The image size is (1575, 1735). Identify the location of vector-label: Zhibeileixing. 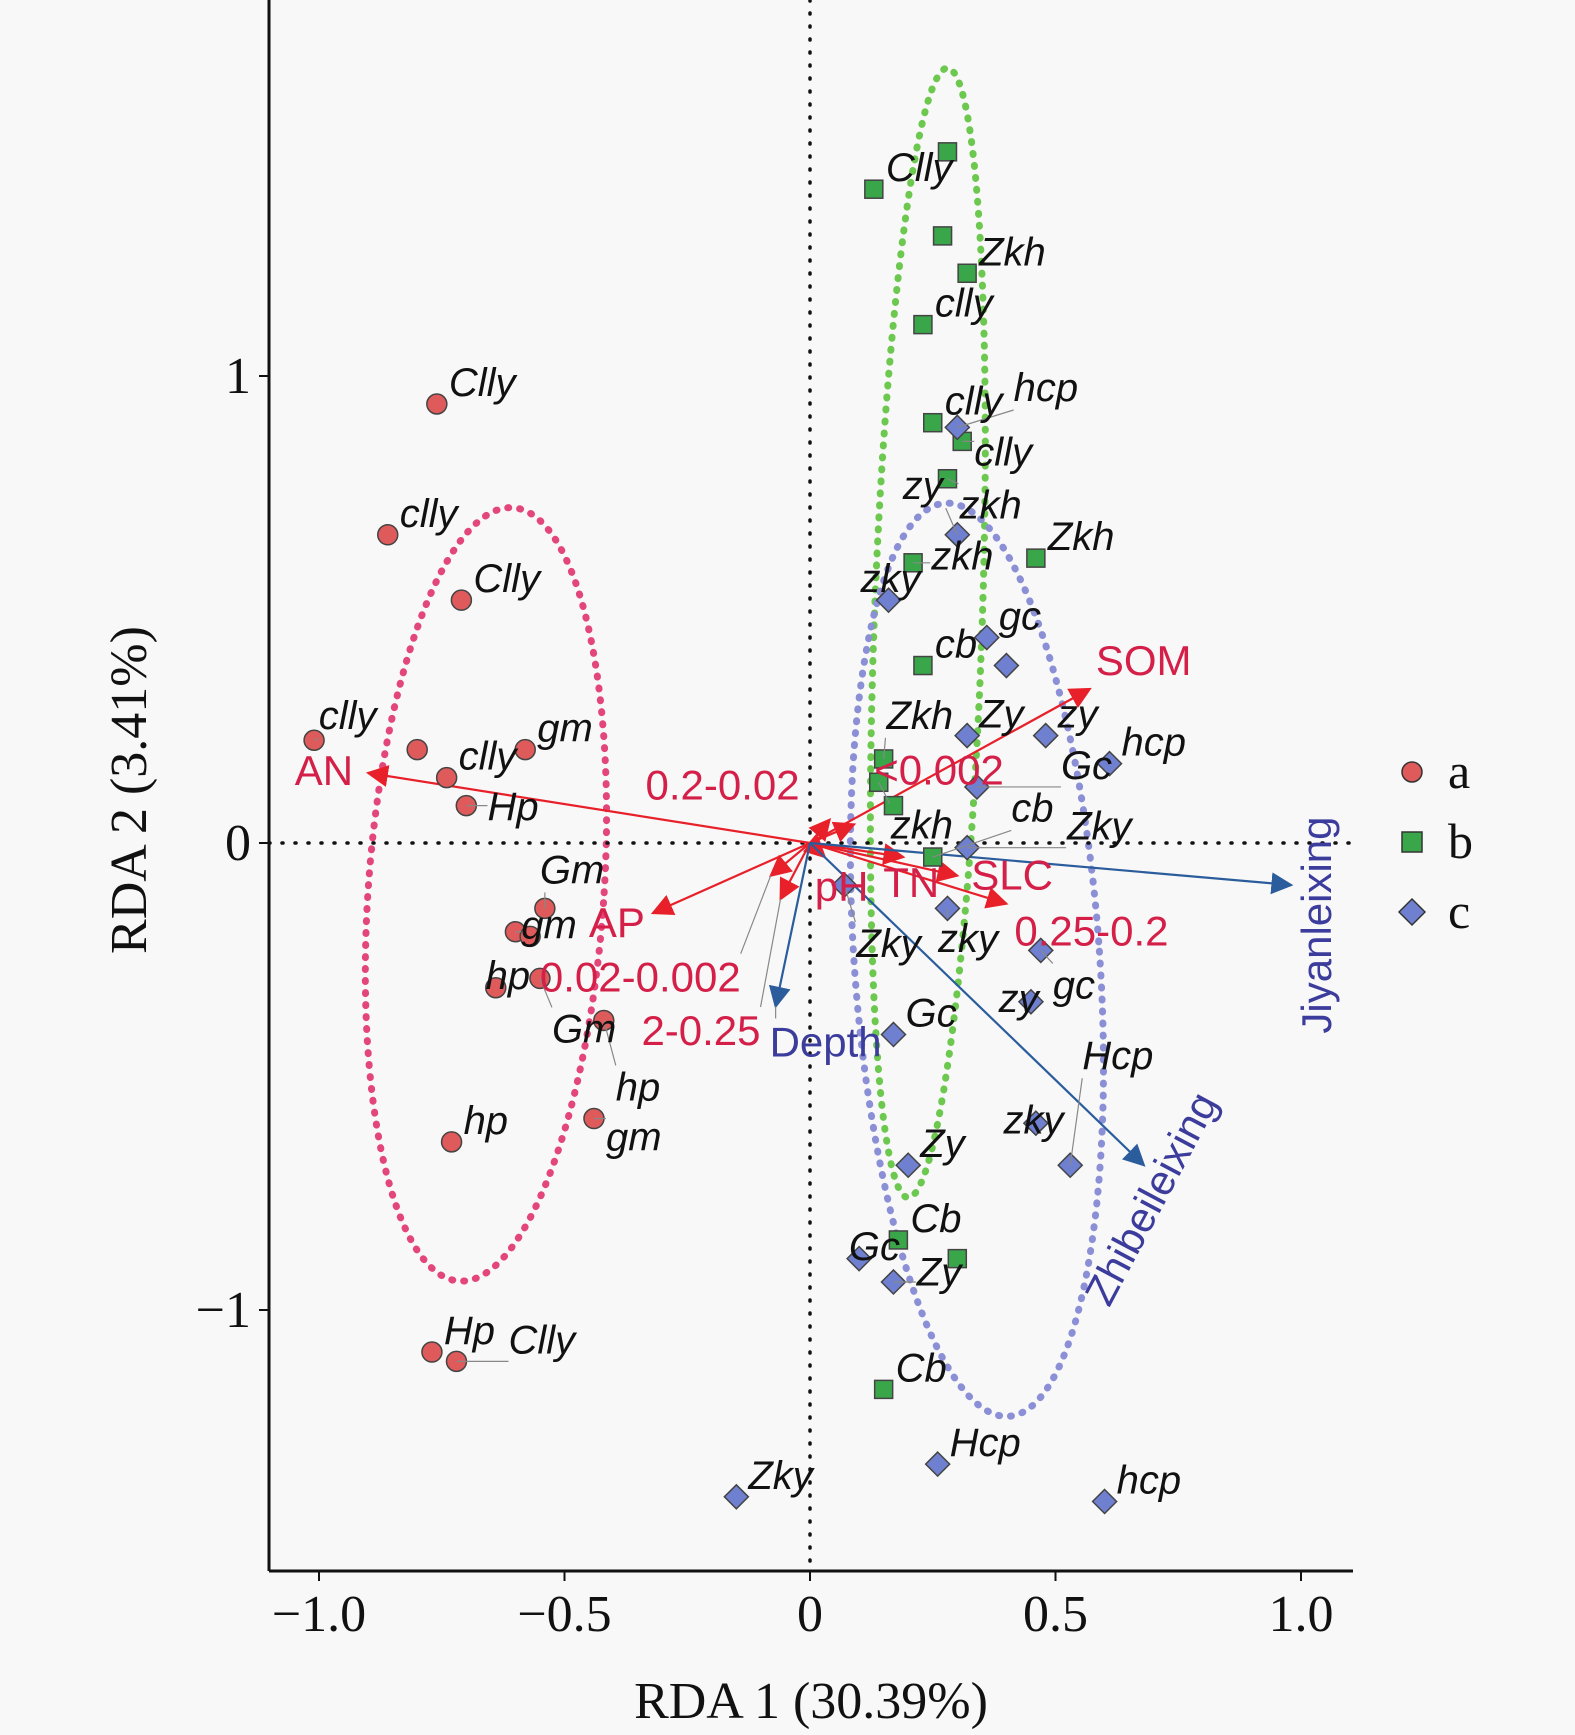
(1151, 1198).